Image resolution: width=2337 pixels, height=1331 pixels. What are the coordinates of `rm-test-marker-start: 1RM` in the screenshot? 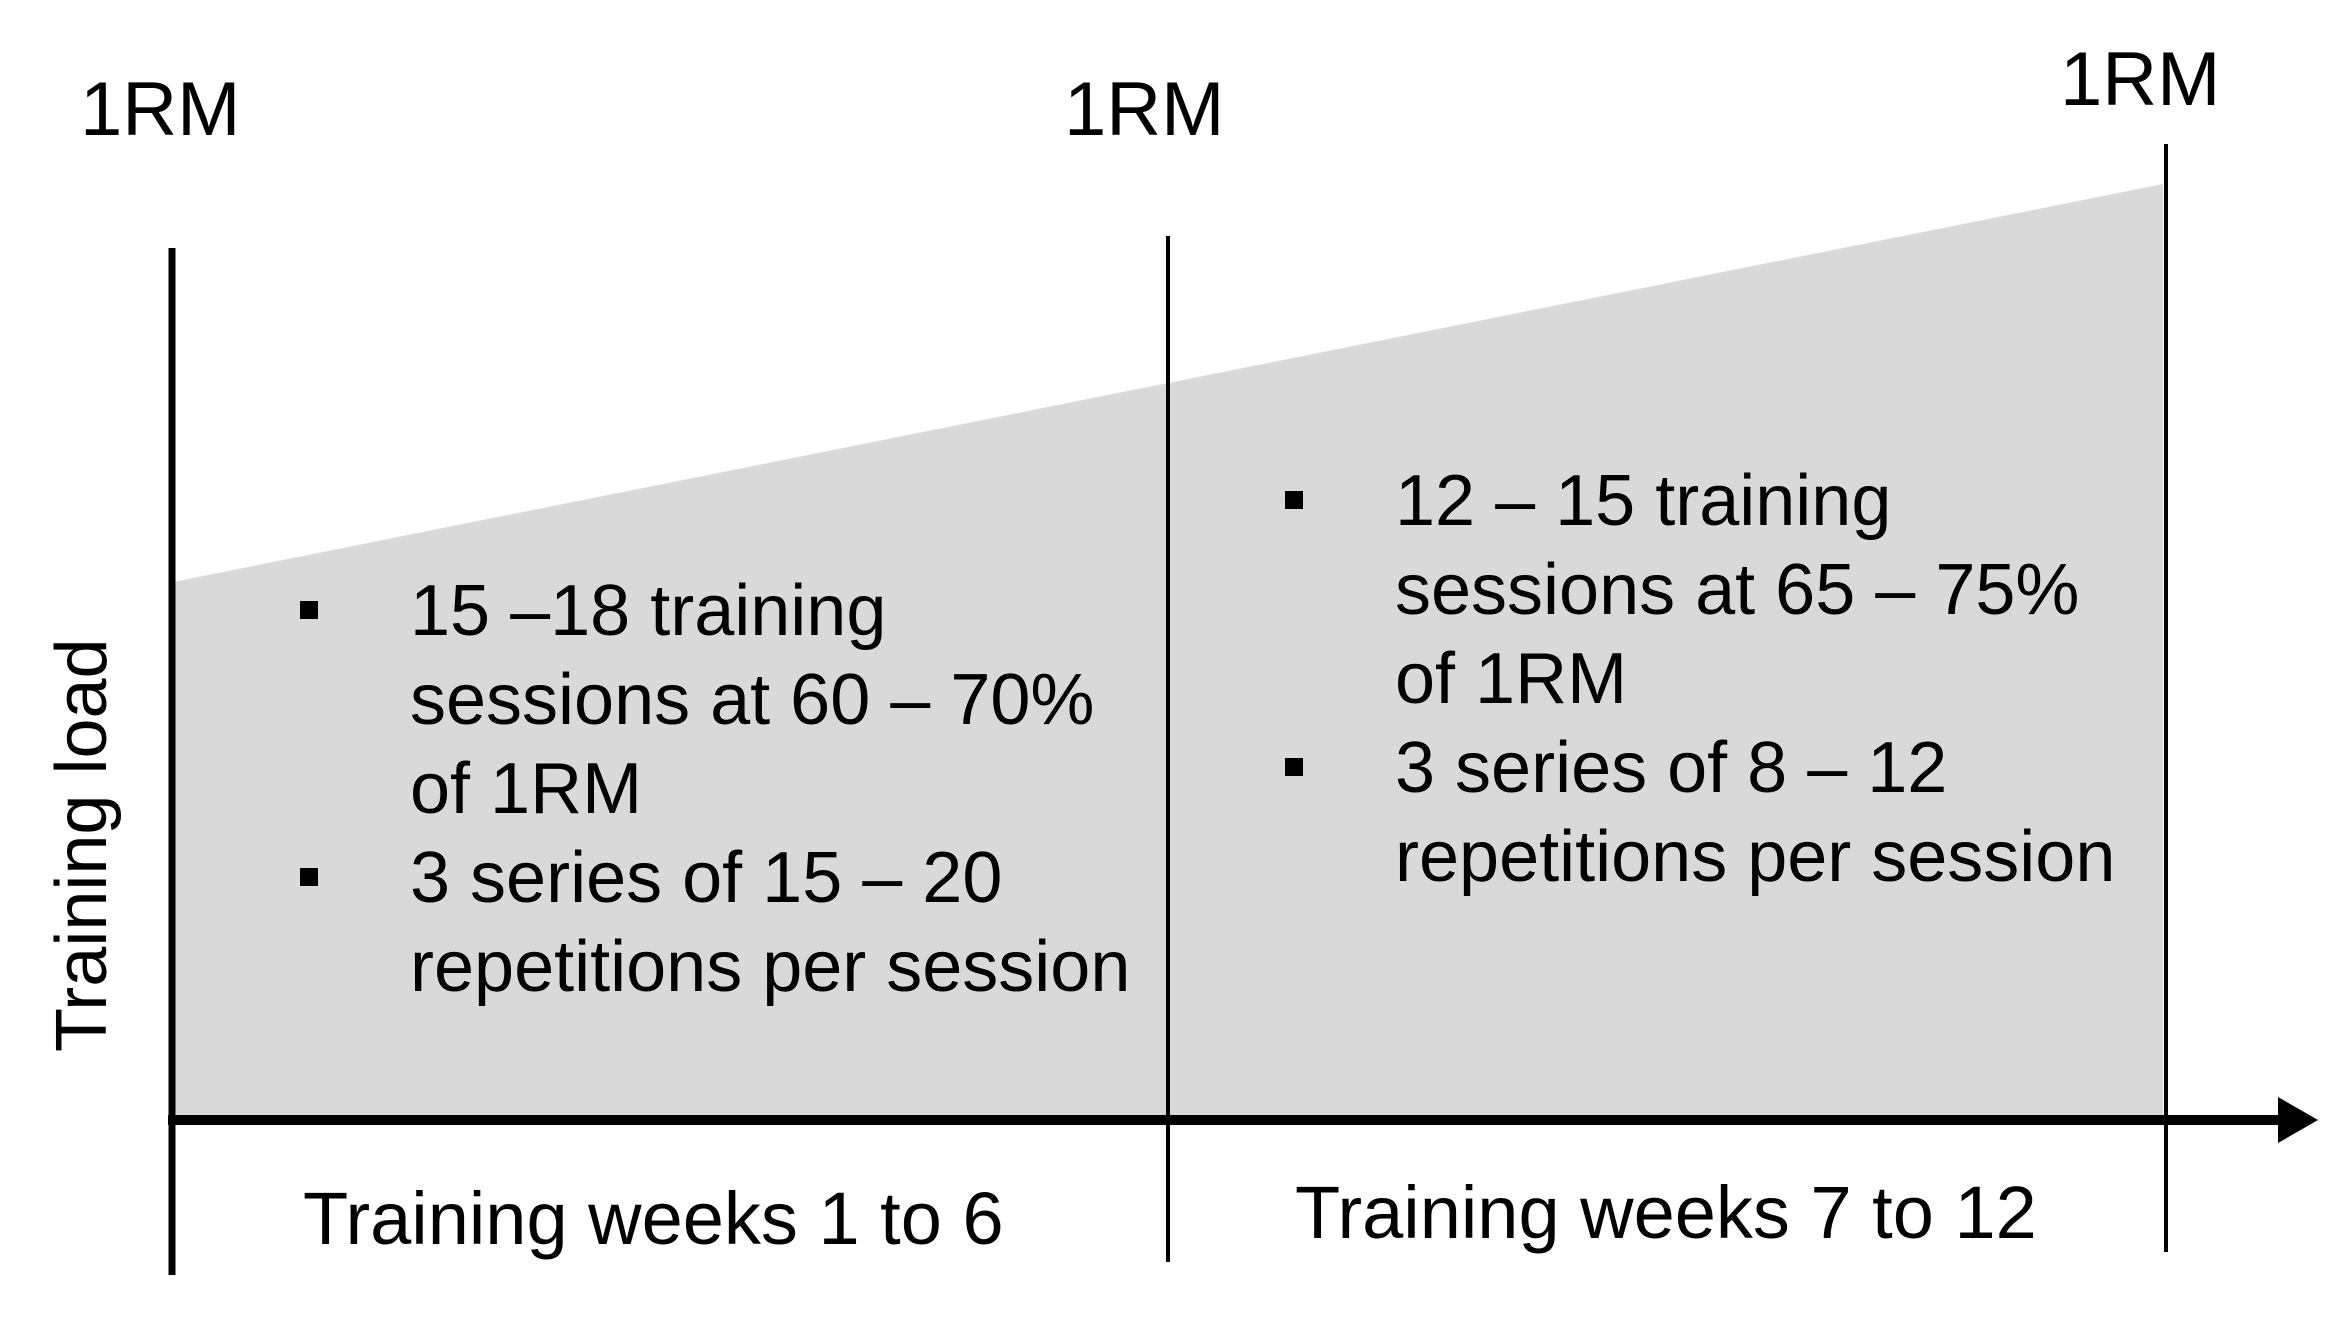 It's located at (160, 109).